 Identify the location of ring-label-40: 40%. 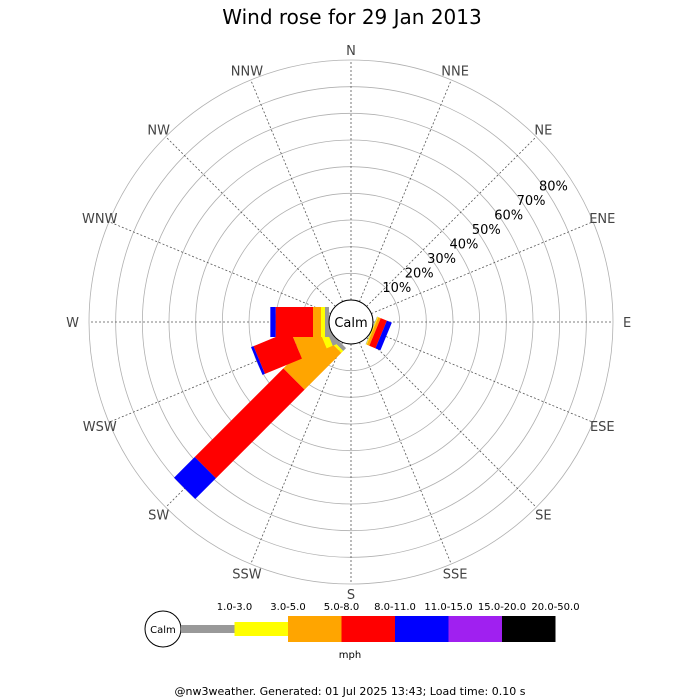
(463, 245).